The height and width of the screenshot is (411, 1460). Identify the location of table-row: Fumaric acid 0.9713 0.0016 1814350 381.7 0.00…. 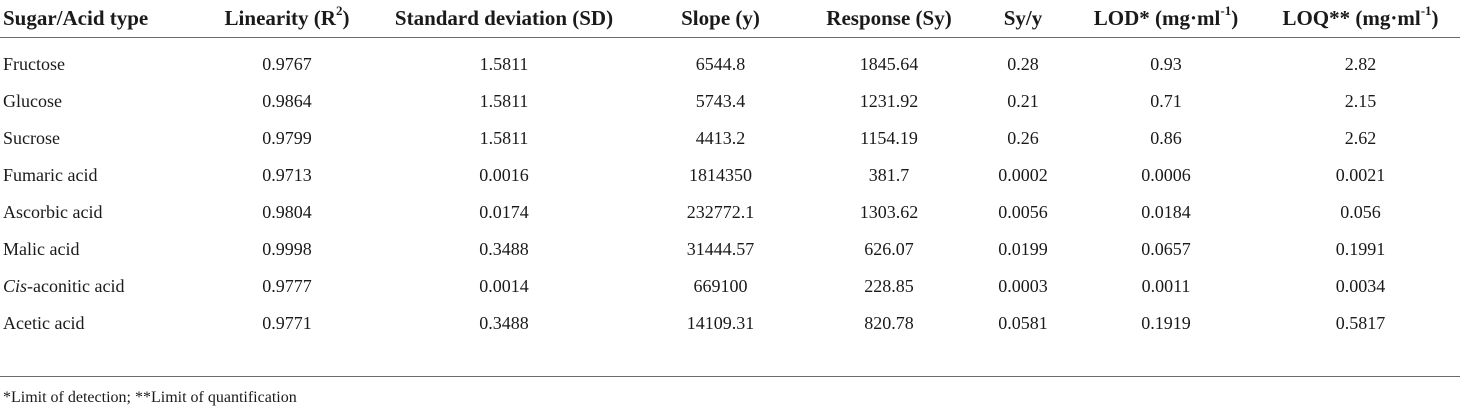
(730, 175).